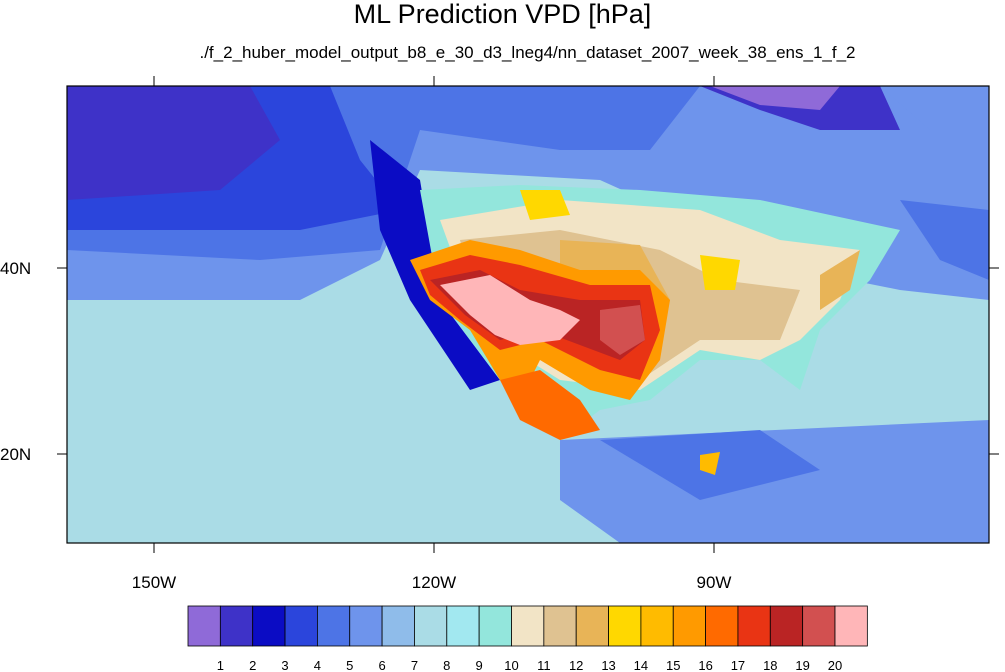 This screenshot has height=672, width=1005. What do you see at coordinates (284, 665) in the screenshot?
I see `colorbar-label: 3` at bounding box center [284, 665].